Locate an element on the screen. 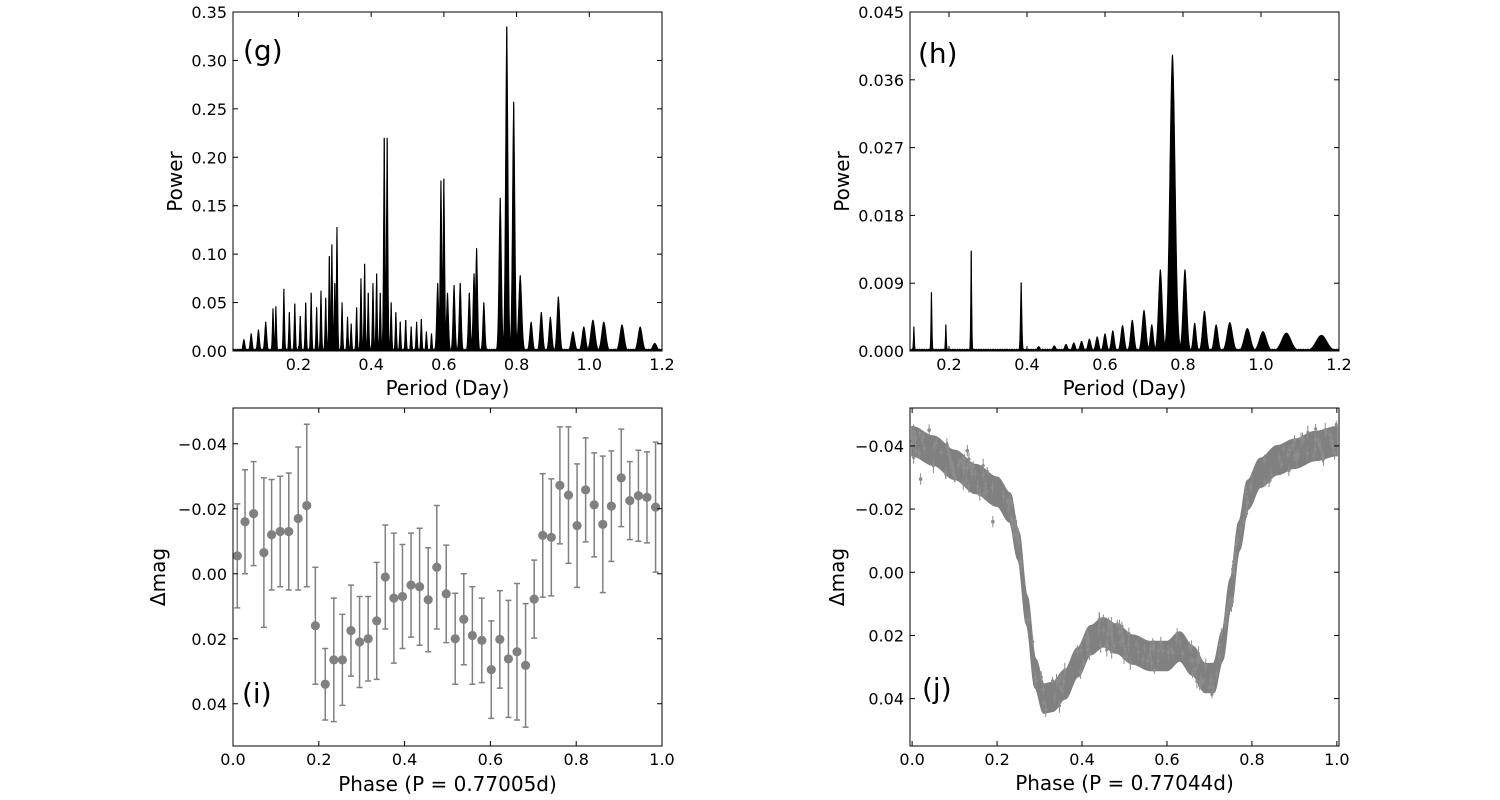 The width and height of the screenshot is (1500, 800). panel-tag-j: (j) is located at coordinates (937, 688).